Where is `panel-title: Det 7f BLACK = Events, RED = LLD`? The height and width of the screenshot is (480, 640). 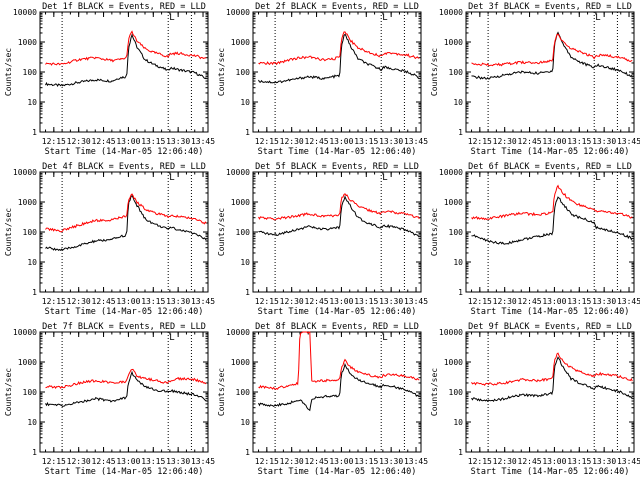 panel-title: Det 7f BLACK = Events, RED = LLD is located at coordinates (124, 327).